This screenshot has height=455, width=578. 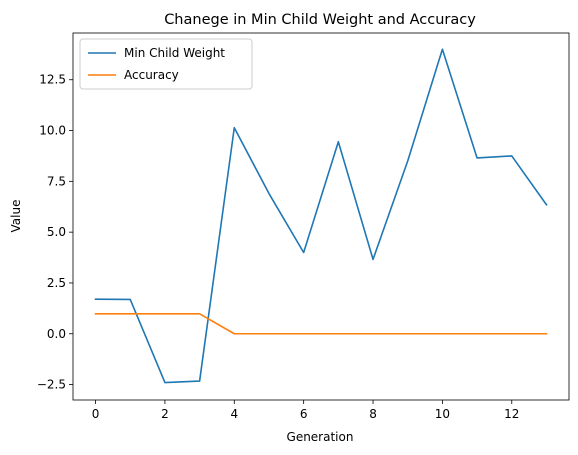 What do you see at coordinates (320, 20) in the screenshot?
I see `chart-title: Chanege in Min Child Weight and Accuracy` at bounding box center [320, 20].